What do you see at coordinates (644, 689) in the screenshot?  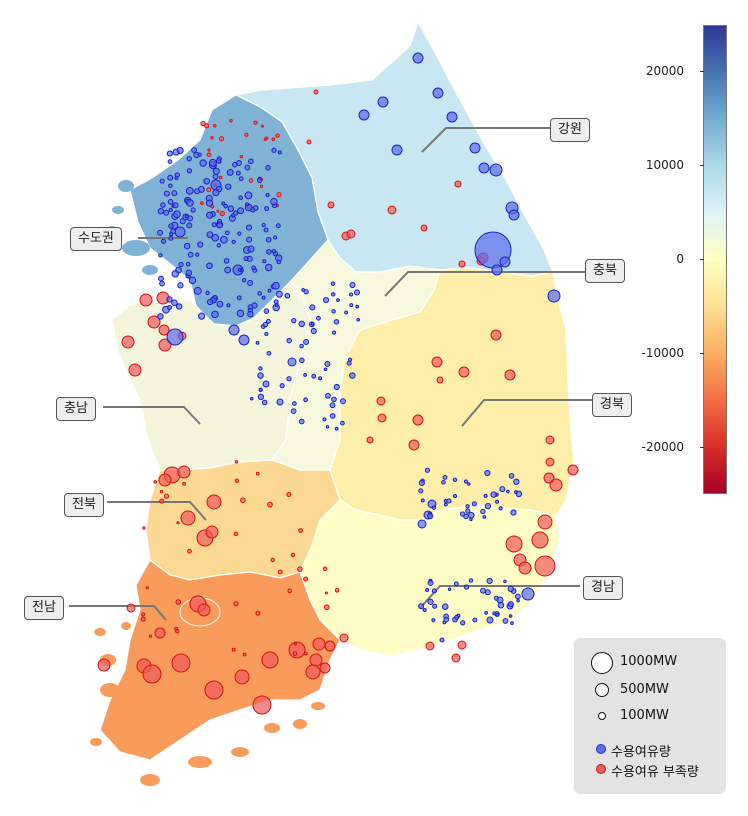 I see `legend-size-medium-label: 500MW` at bounding box center [644, 689].